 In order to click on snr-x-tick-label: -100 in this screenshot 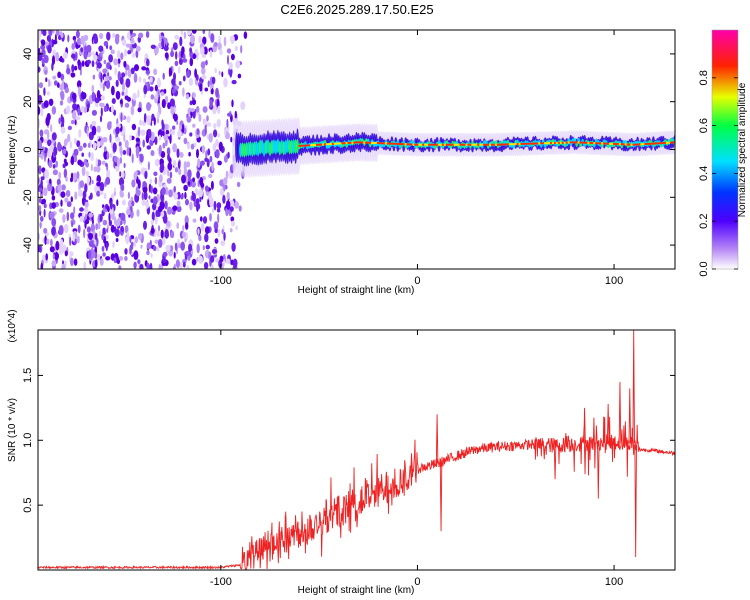, I will do `click(221, 582)`.